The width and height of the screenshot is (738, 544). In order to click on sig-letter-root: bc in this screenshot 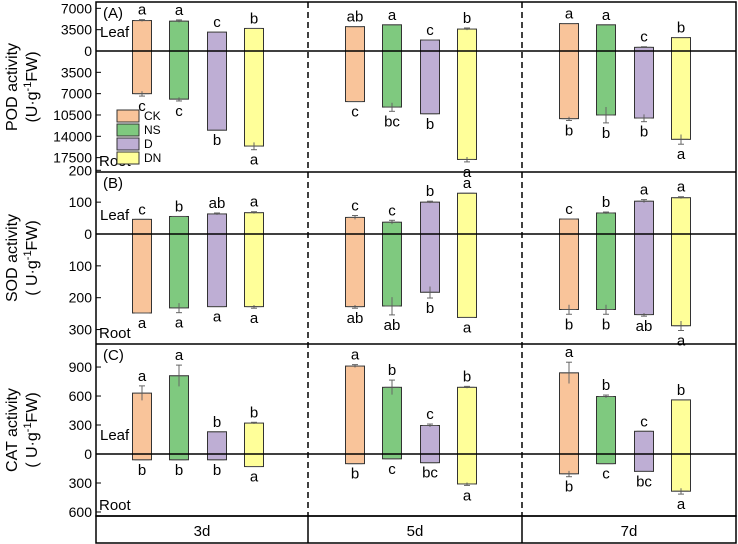, I will do `click(644, 481)`.